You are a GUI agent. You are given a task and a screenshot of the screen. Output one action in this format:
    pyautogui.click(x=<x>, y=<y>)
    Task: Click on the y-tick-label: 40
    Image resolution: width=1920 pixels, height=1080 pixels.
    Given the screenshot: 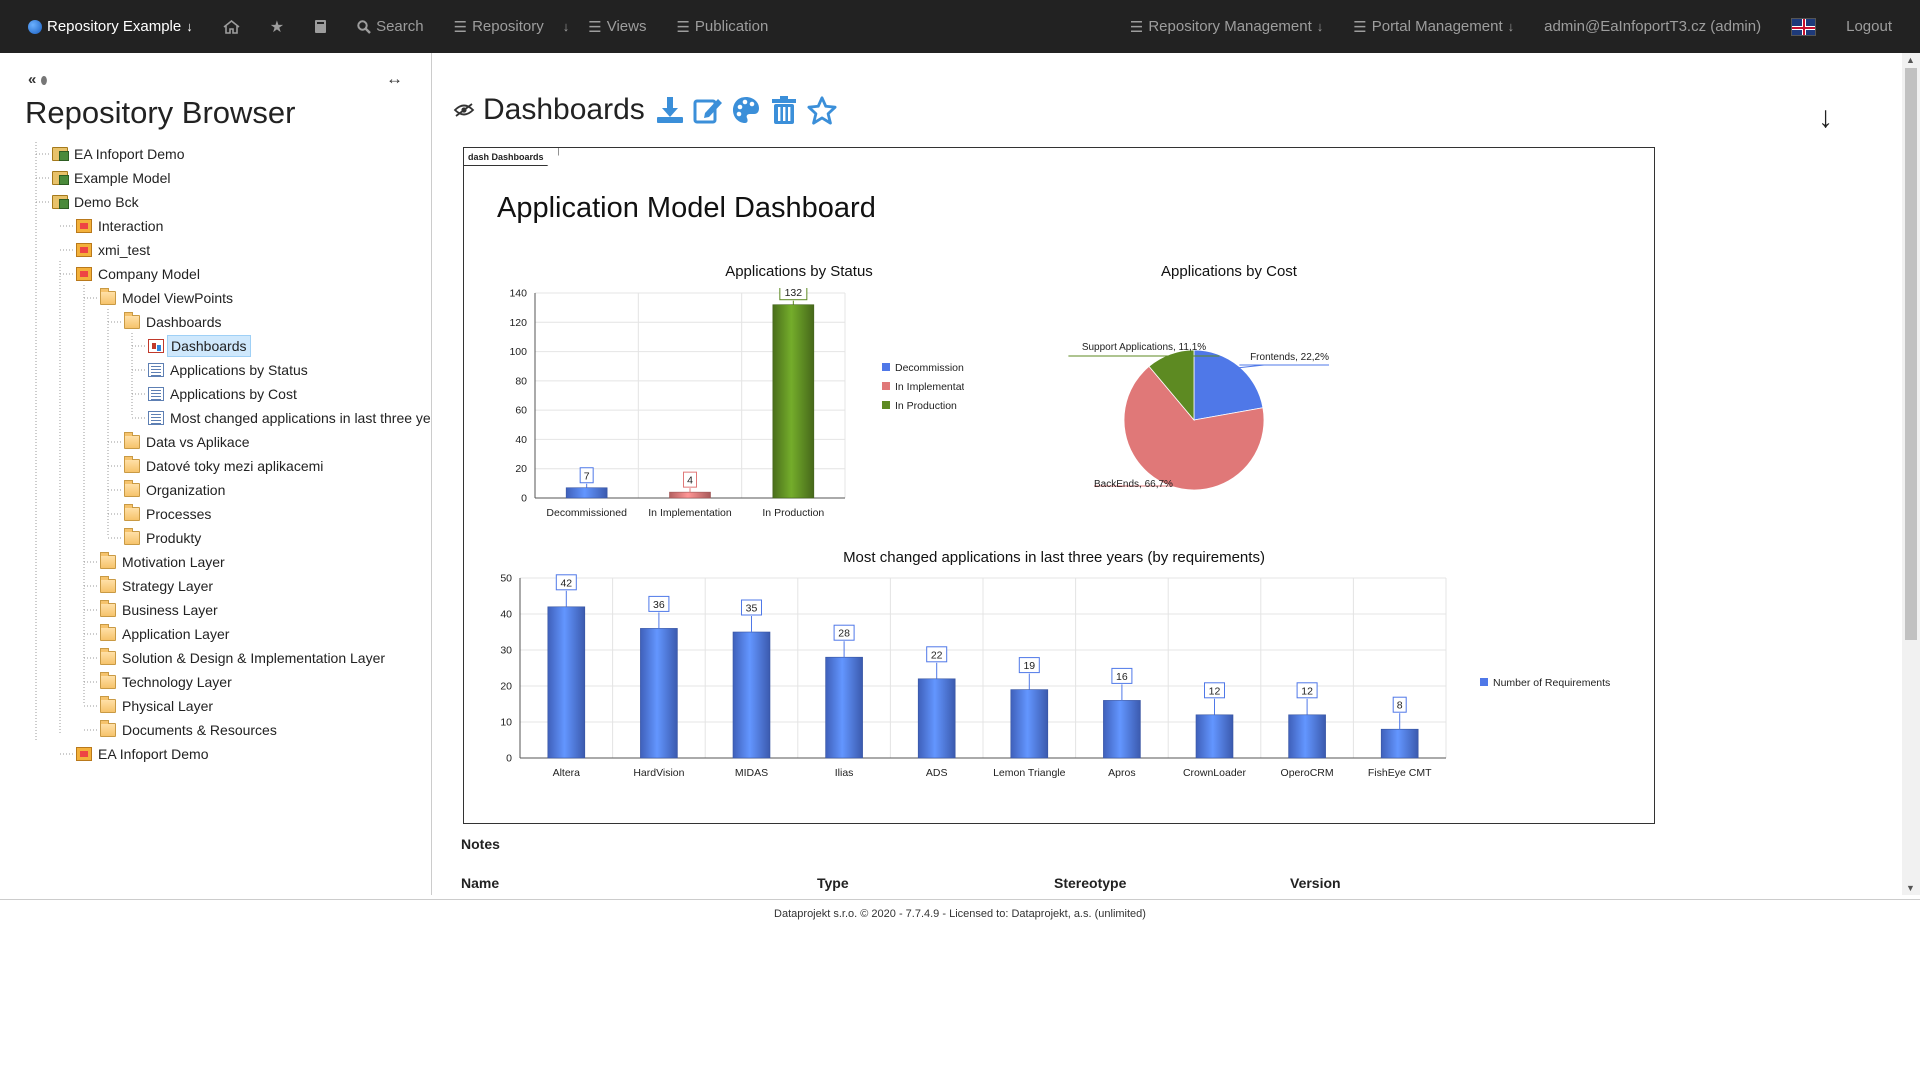 What is the action you would take?
    pyautogui.click(x=521, y=440)
    